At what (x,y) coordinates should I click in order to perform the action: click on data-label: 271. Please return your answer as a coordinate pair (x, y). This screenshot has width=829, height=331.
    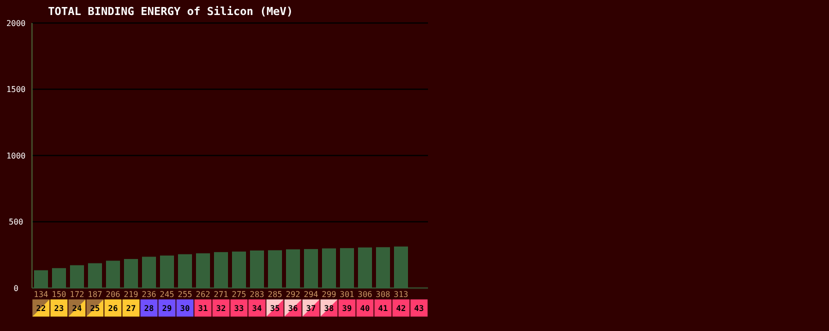
    Looking at the image, I should click on (221, 294).